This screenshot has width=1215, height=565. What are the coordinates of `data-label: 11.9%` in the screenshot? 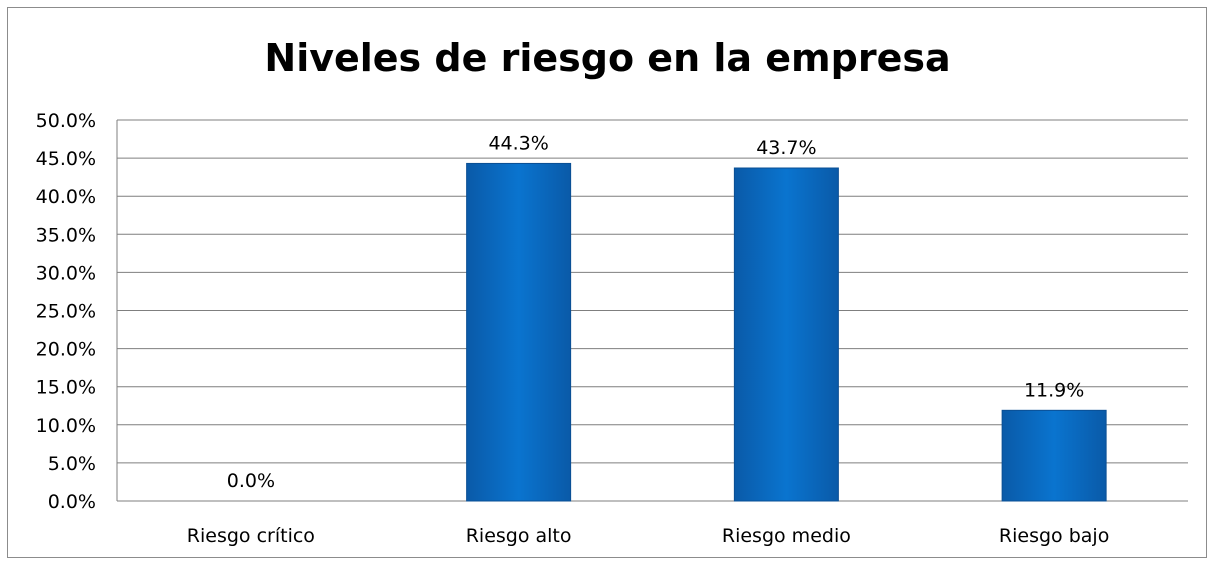 It's located at (1054, 390).